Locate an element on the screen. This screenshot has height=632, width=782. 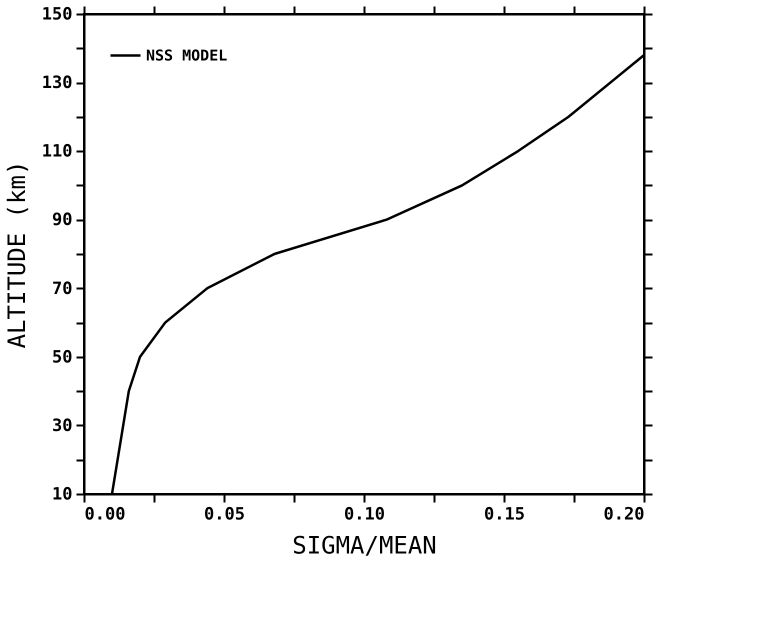
x-tick-label: 0.15 is located at coordinates (504, 514).